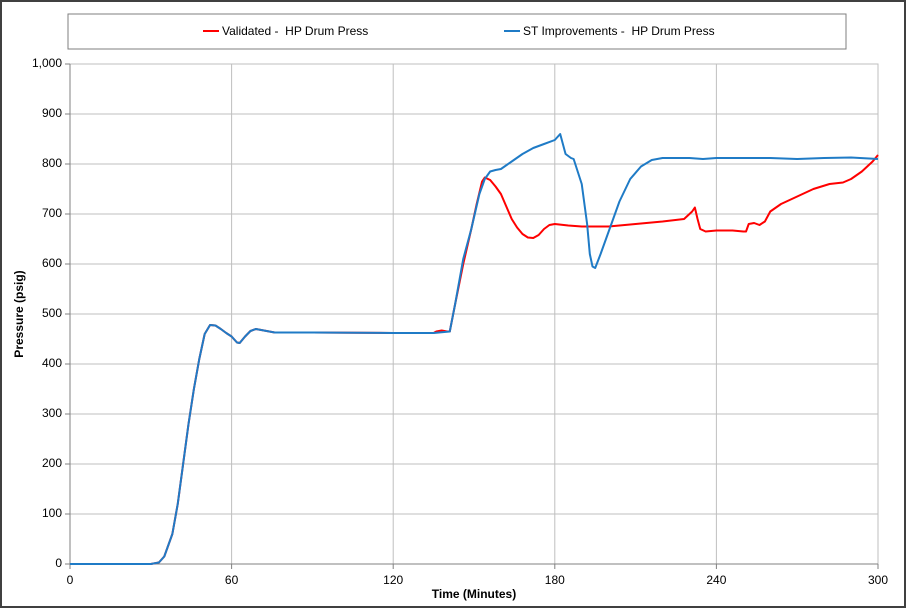 The width and height of the screenshot is (906, 608). What do you see at coordinates (52, 413) in the screenshot?
I see `y-tick-label: 300` at bounding box center [52, 413].